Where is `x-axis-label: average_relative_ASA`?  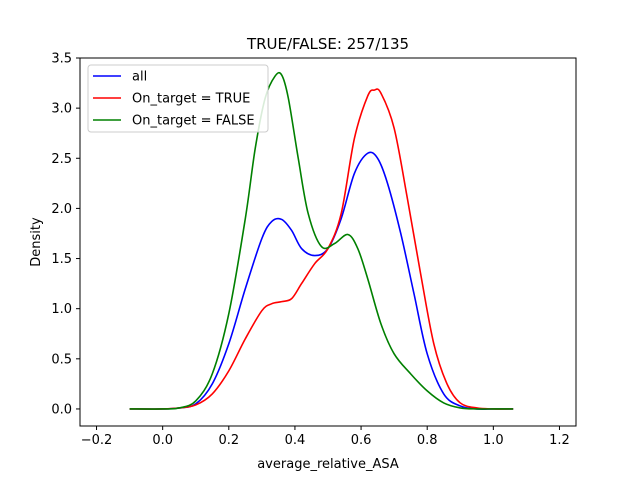
x-axis-label: average_relative_ASA is located at coordinates (328, 464).